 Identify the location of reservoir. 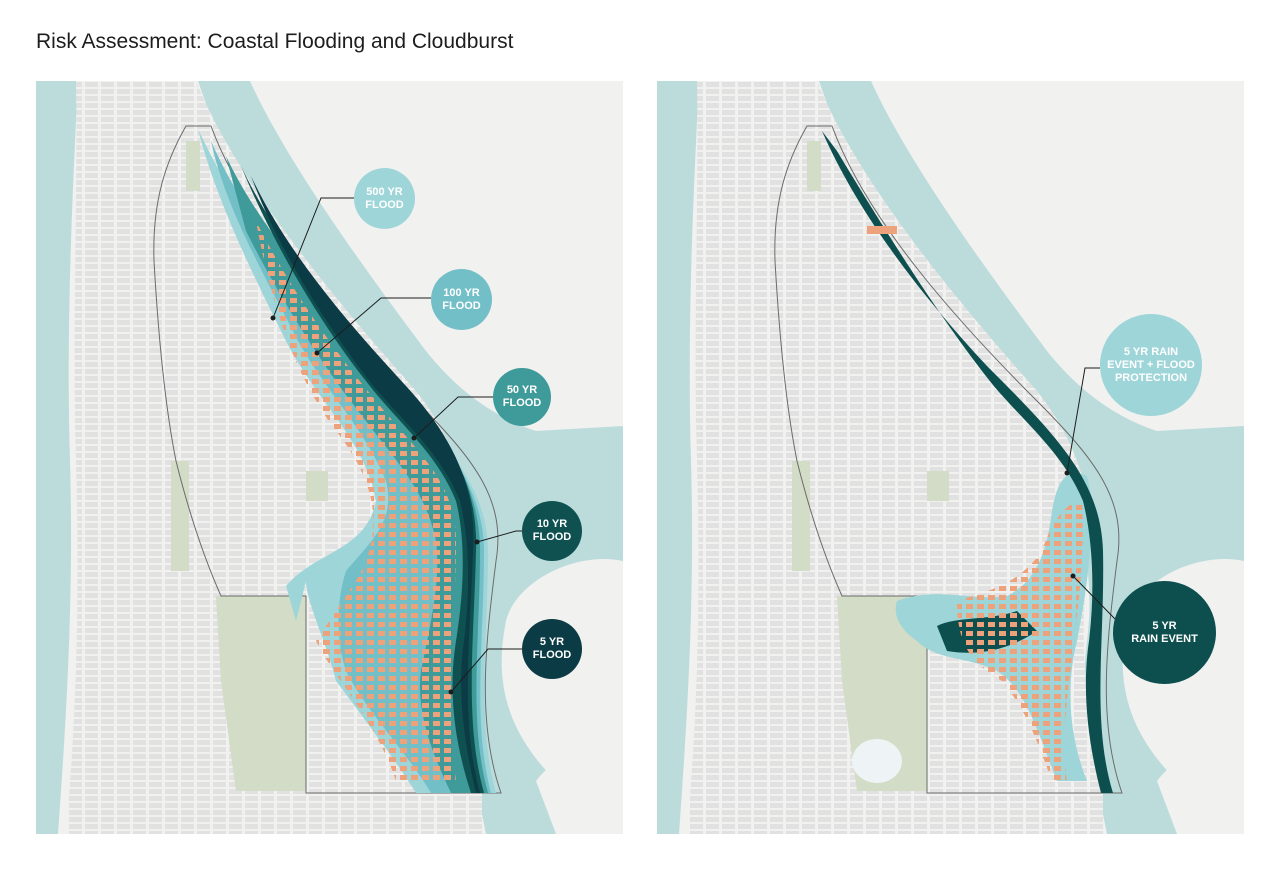
(877, 761).